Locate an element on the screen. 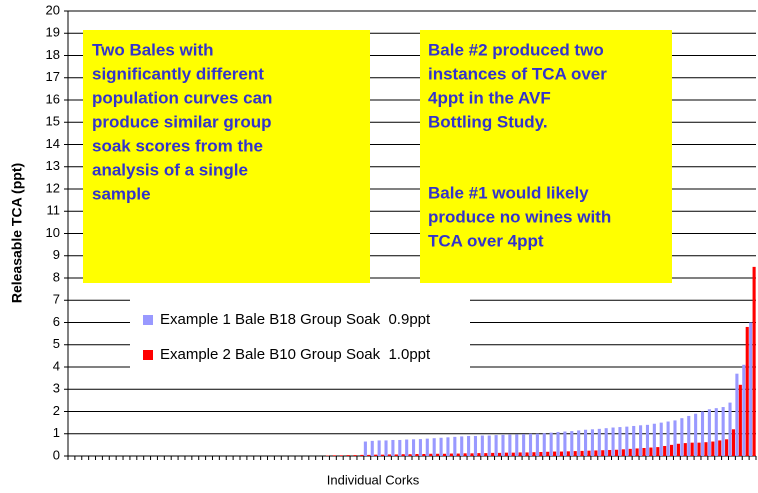 The width and height of the screenshot is (758, 493). y-tick-label: 19 is located at coordinates (53, 32).